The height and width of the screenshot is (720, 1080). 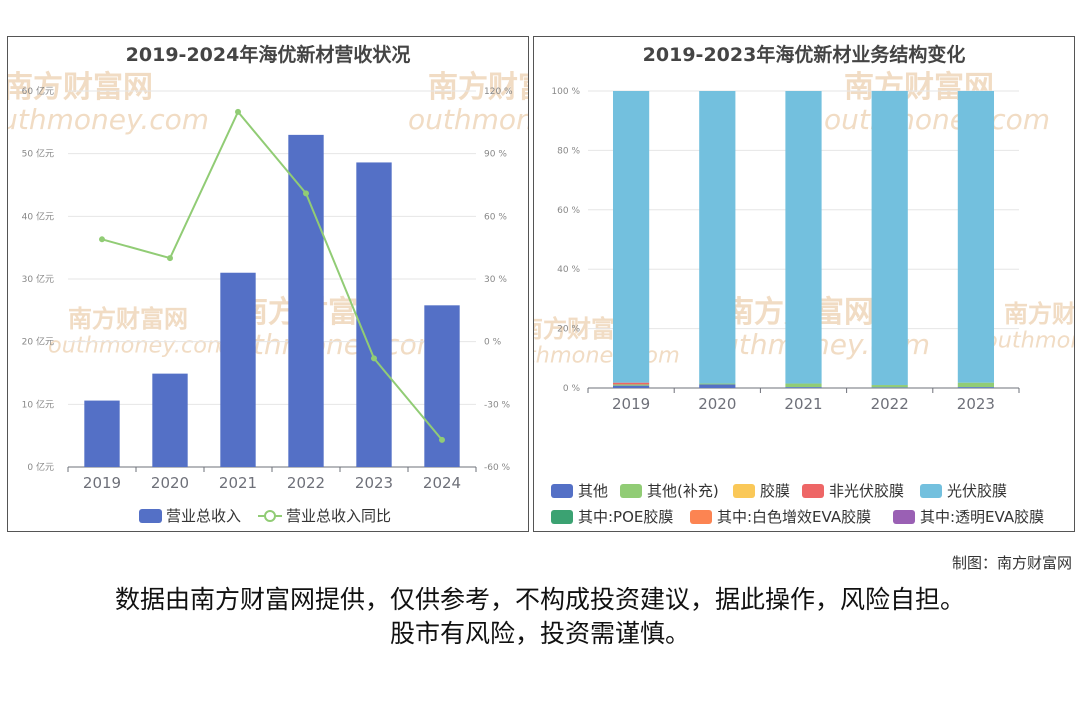 I want to click on left-axis-tick-label: 60 亿元, so click(x=38, y=91).